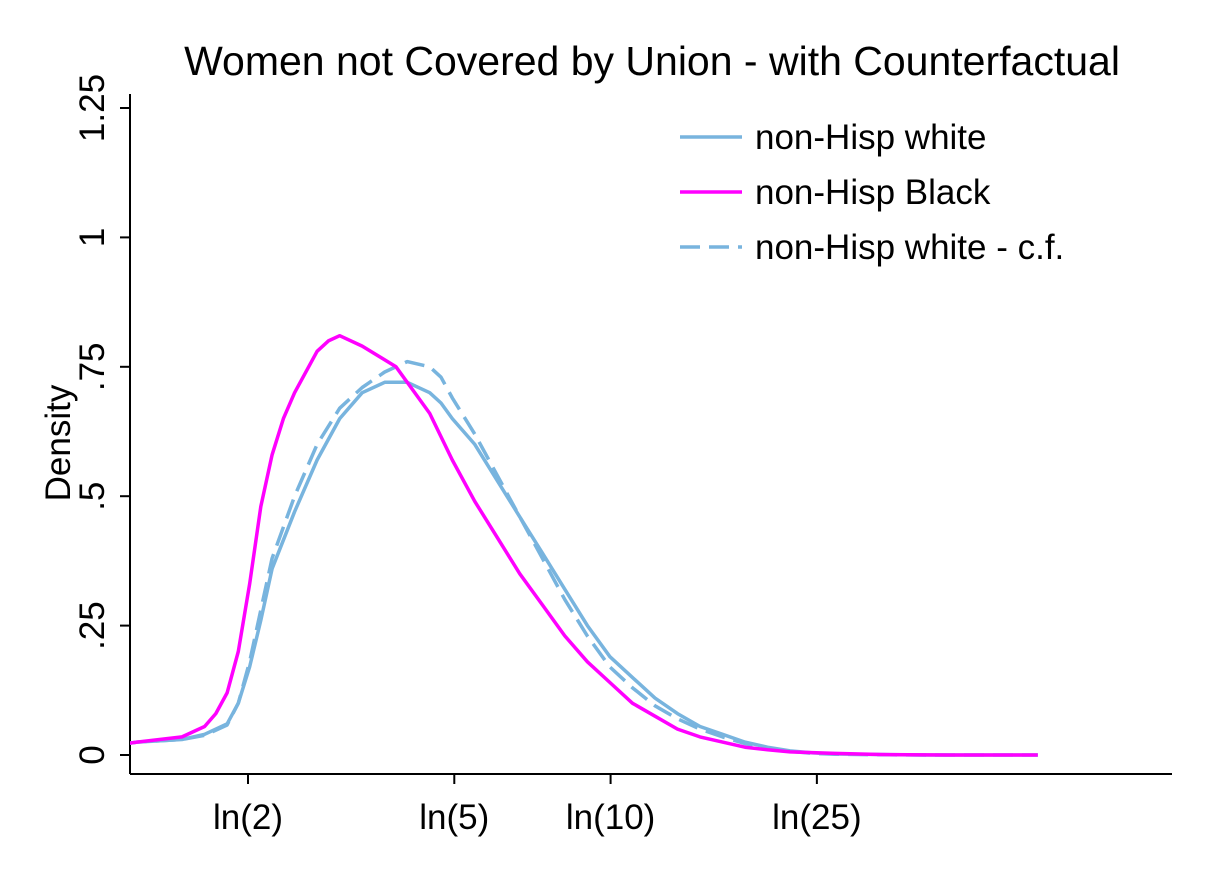  I want to click on legend-label-2: non-Hisp white - c.f., so click(909, 247).